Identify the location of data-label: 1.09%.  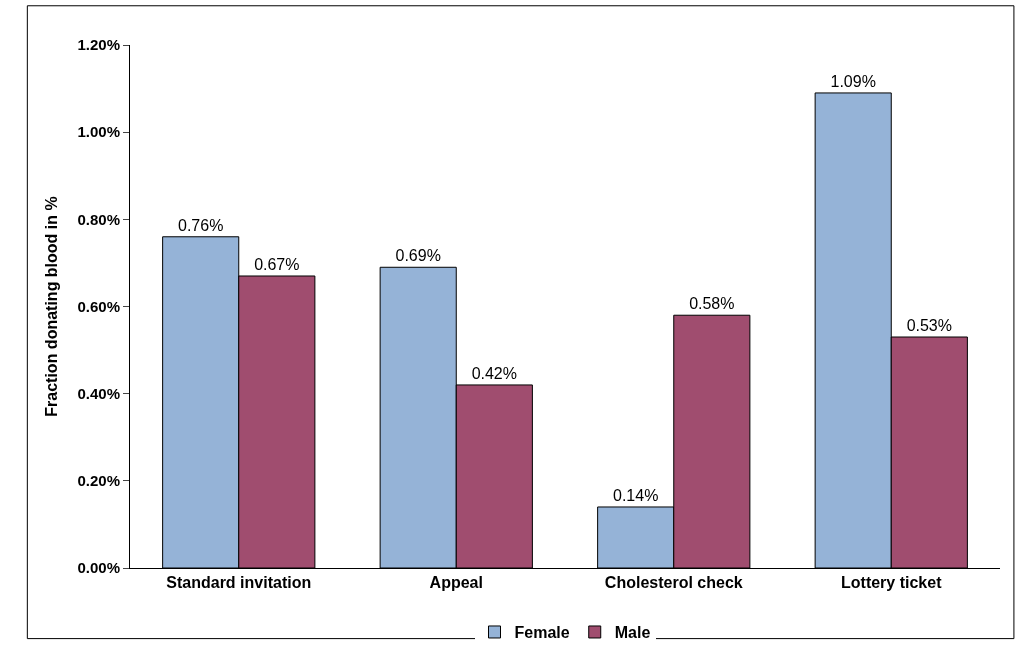
(853, 81).